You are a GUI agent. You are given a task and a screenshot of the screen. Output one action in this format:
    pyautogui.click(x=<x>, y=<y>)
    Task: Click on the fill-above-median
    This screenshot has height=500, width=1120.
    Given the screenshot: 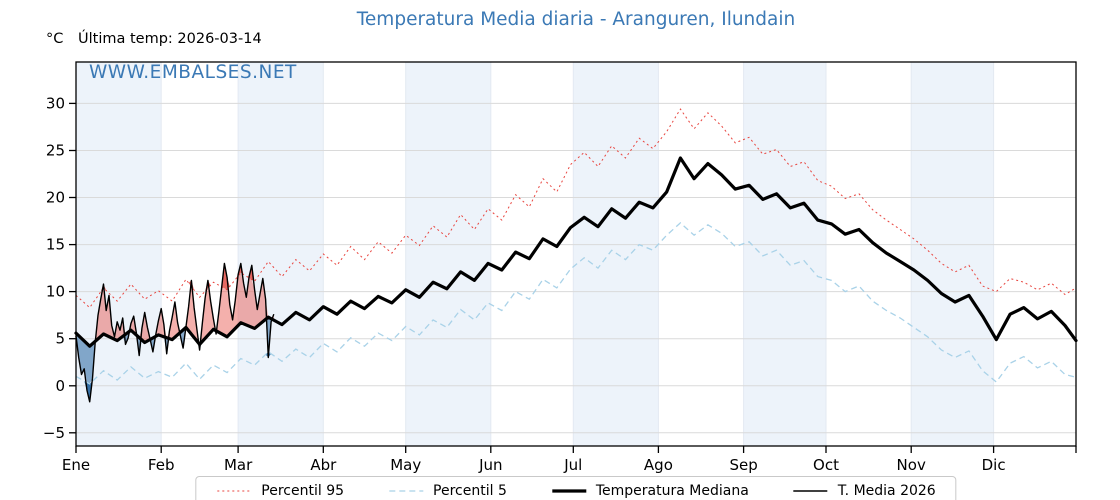 What is the action you would take?
    pyautogui.click(x=175, y=309)
    